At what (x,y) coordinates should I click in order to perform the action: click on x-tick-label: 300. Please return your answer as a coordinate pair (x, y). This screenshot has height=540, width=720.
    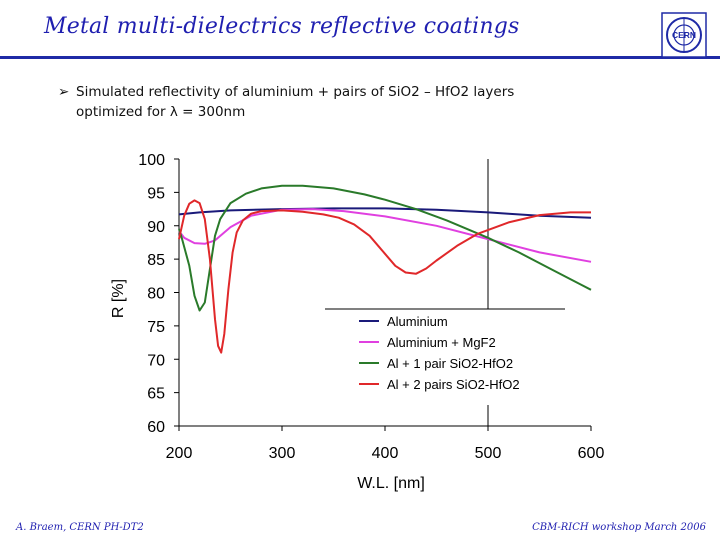
    Looking at the image, I should click on (282, 453).